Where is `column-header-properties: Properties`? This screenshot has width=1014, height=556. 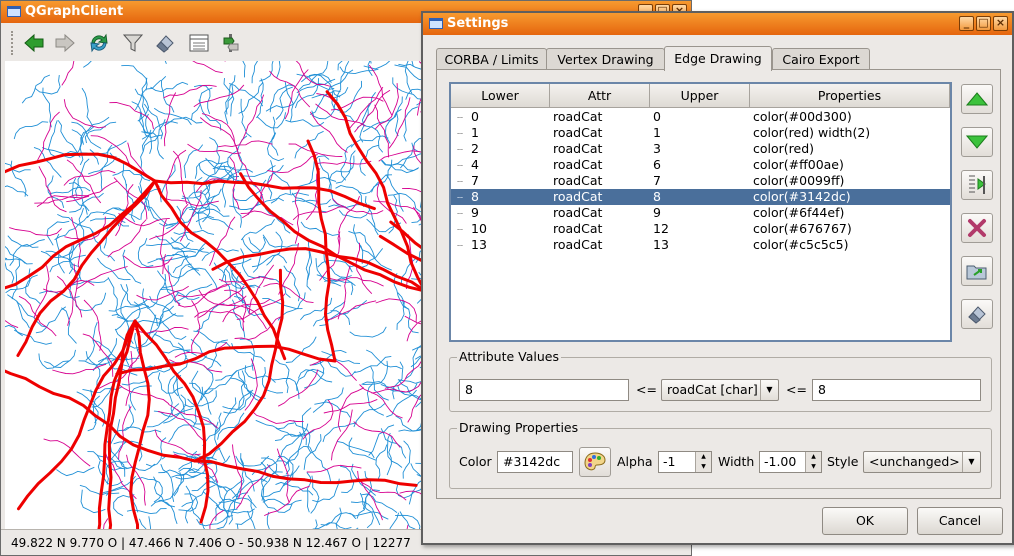
column-header-properties: Properties is located at coordinates (850, 96).